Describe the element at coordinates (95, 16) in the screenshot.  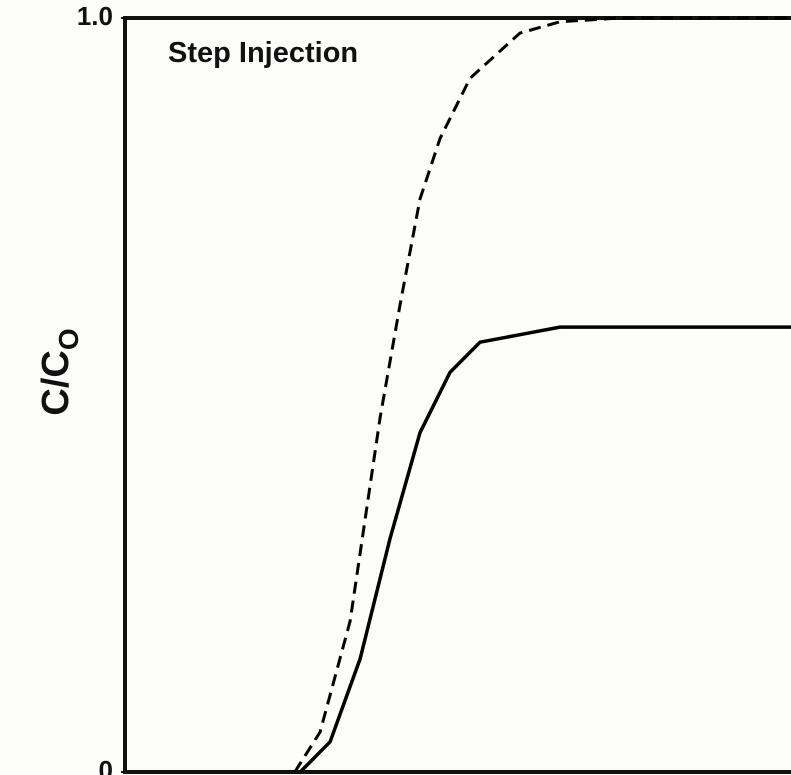
I see `y-tick-label: 1.0` at that location.